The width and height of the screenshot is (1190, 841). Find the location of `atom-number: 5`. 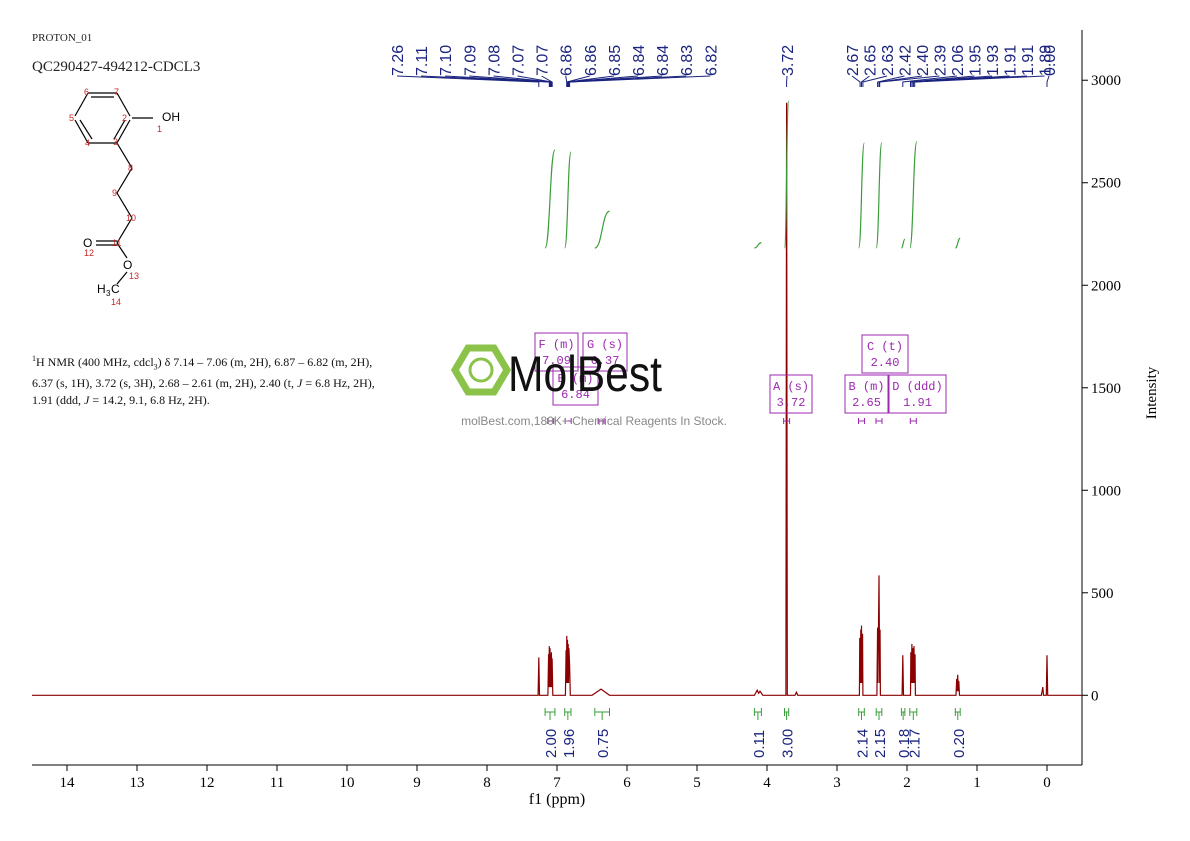

atom-number: 5 is located at coordinates (71, 118).